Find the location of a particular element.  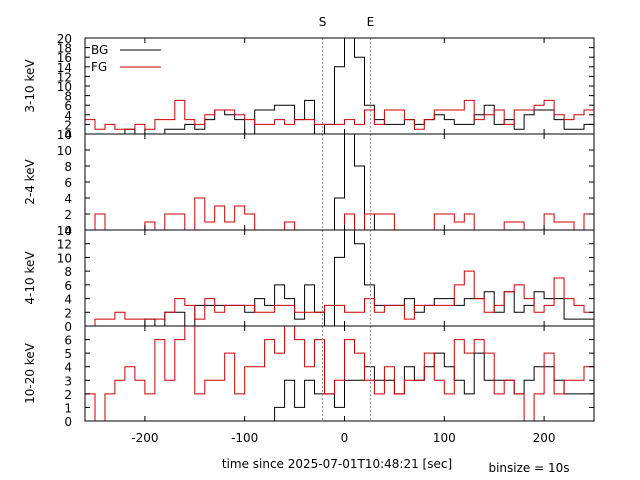

marker-s-label: S is located at coordinates (323, 22).